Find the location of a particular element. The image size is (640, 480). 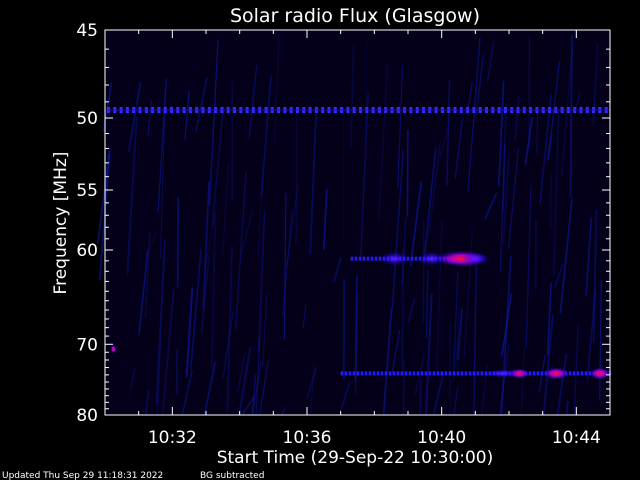

y-tick-label: 50 is located at coordinates (87, 119).